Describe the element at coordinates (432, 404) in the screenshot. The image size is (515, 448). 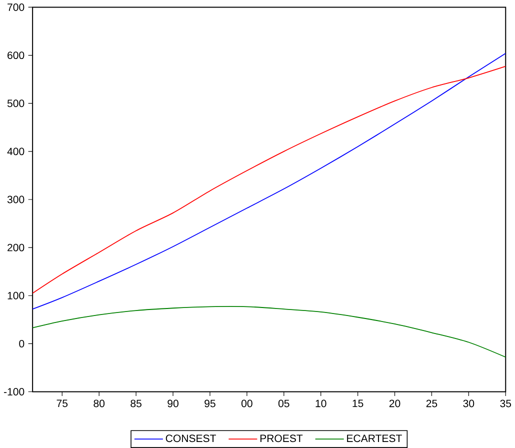
I see `x-tick-label: 25` at that location.